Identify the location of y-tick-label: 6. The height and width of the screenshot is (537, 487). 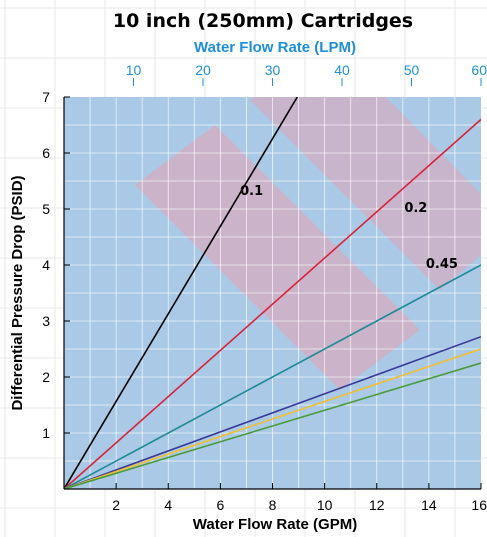
(46, 153).